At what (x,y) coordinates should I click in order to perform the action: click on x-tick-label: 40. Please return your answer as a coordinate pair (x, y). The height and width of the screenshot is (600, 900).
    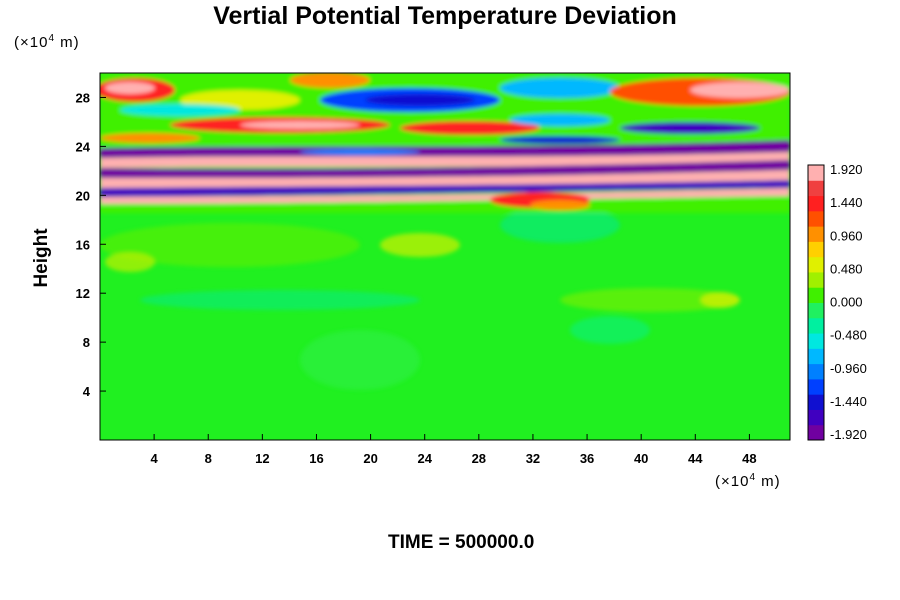
    Looking at the image, I should click on (641, 458).